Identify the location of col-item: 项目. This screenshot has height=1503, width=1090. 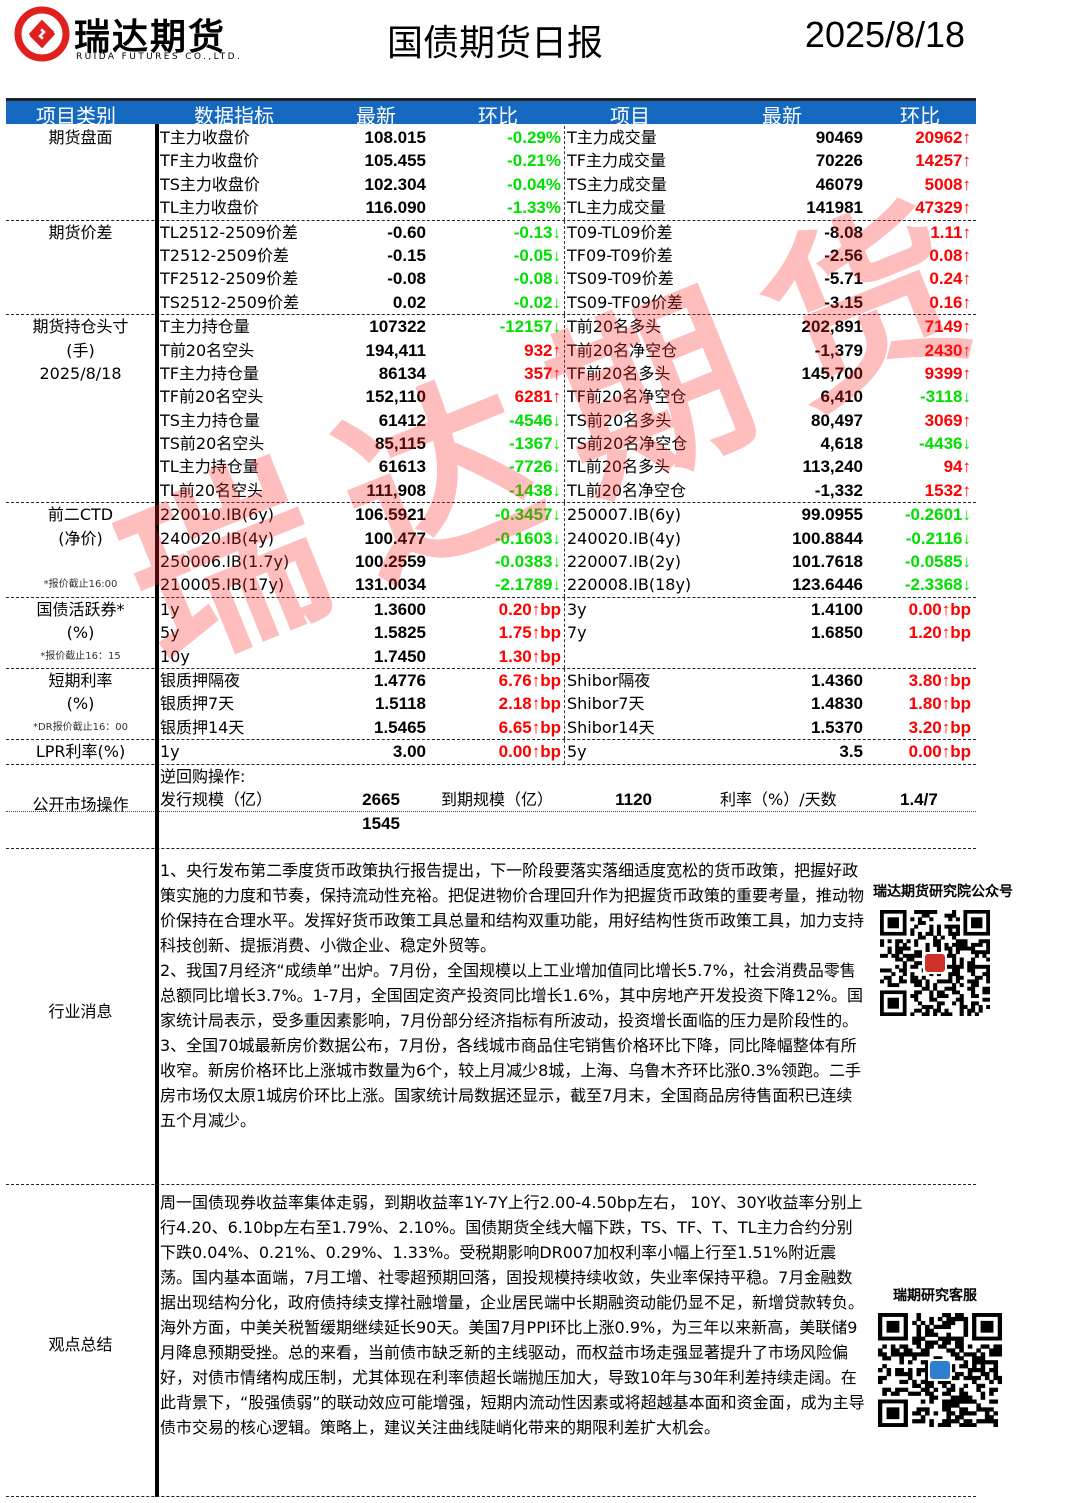
(630, 116).